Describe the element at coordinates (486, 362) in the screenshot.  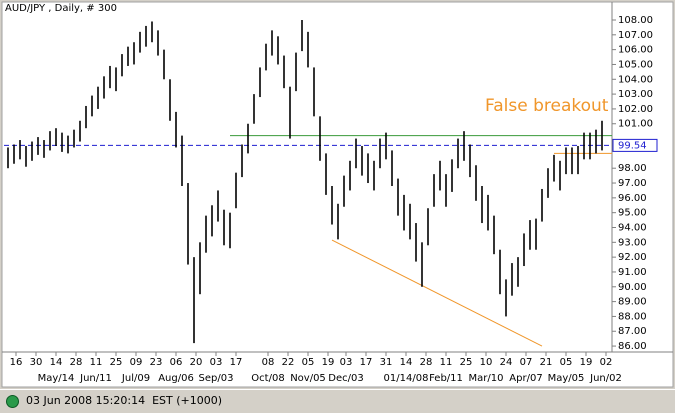
I see `x-tick-label: 10` at that location.